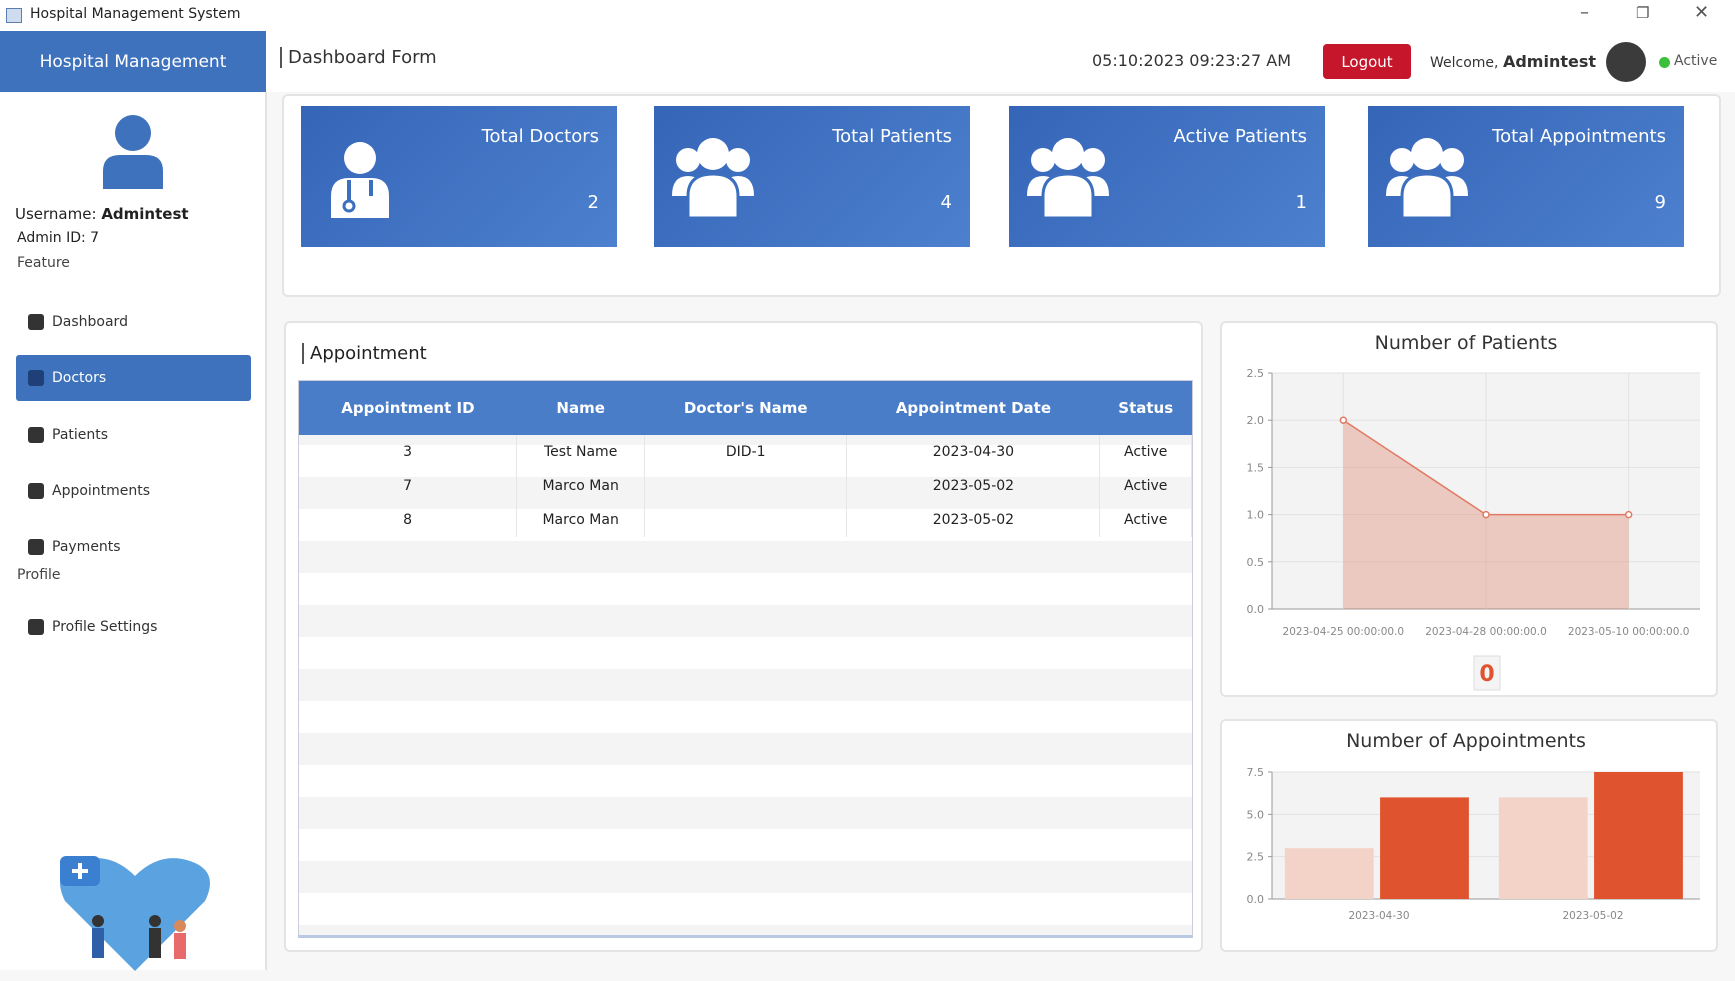 Image resolution: width=1735 pixels, height=981 pixels. I want to click on stat-card: Total Appointments 9, so click(1526, 176).